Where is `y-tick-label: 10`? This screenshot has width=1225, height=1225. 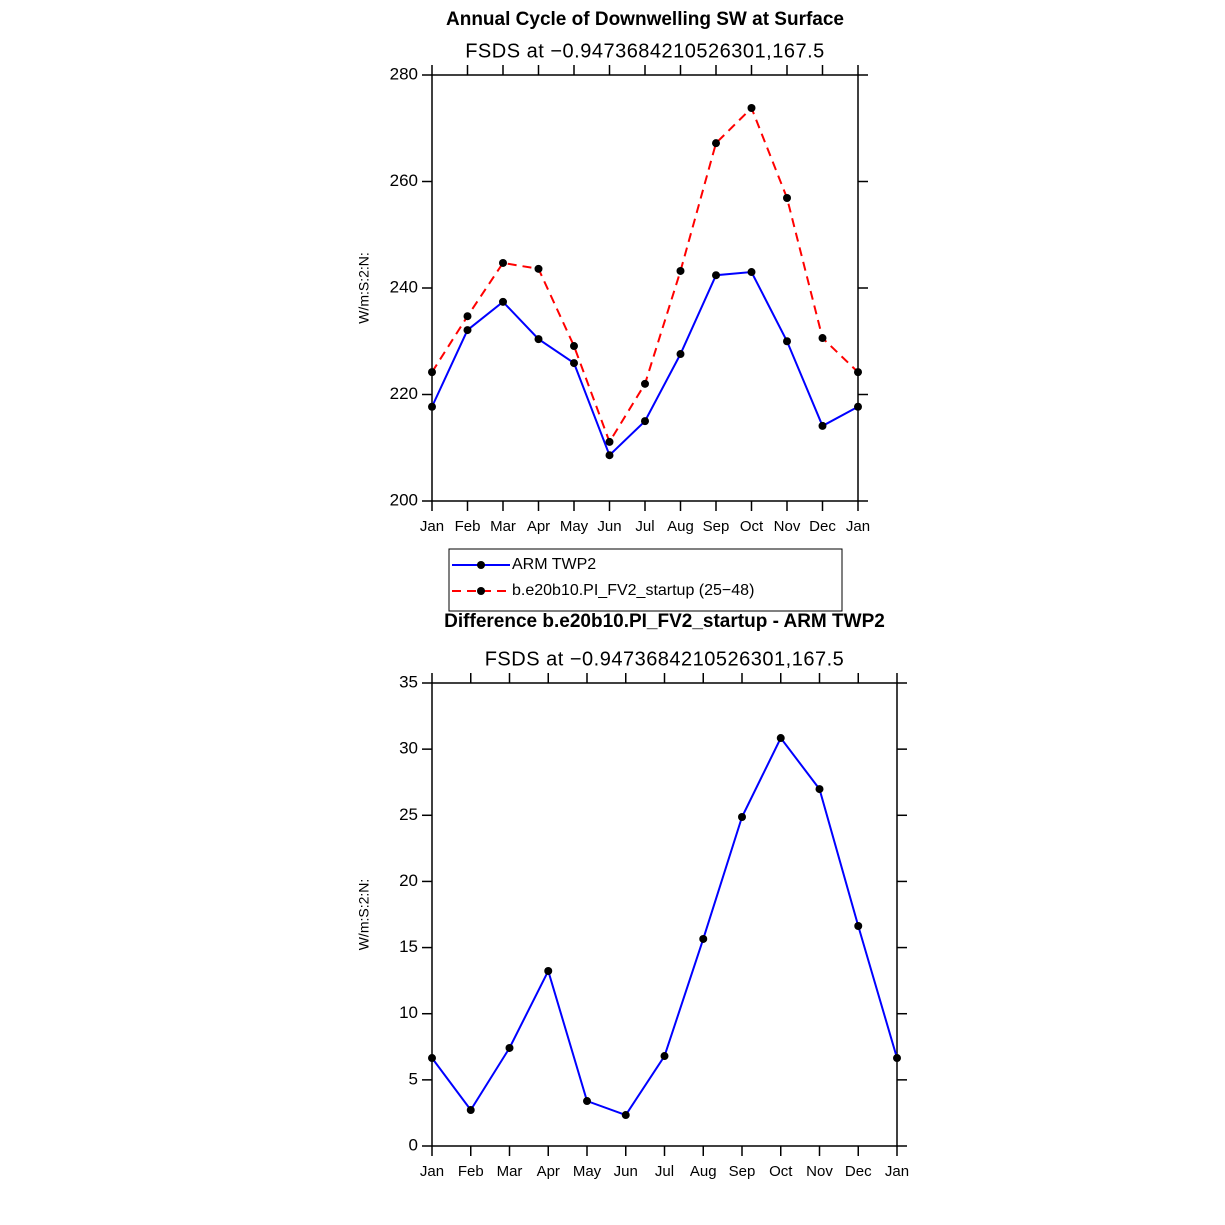 y-tick-label: 10 is located at coordinates (408, 1012).